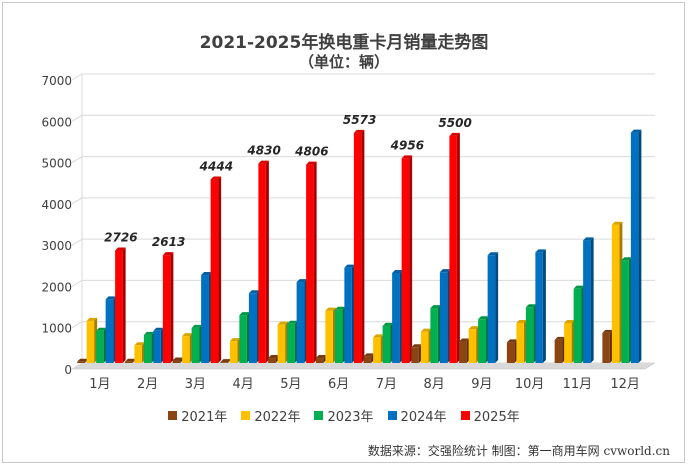  What do you see at coordinates (496, 417) in the screenshot?
I see `legend-label-2025: 2025年` at bounding box center [496, 417].